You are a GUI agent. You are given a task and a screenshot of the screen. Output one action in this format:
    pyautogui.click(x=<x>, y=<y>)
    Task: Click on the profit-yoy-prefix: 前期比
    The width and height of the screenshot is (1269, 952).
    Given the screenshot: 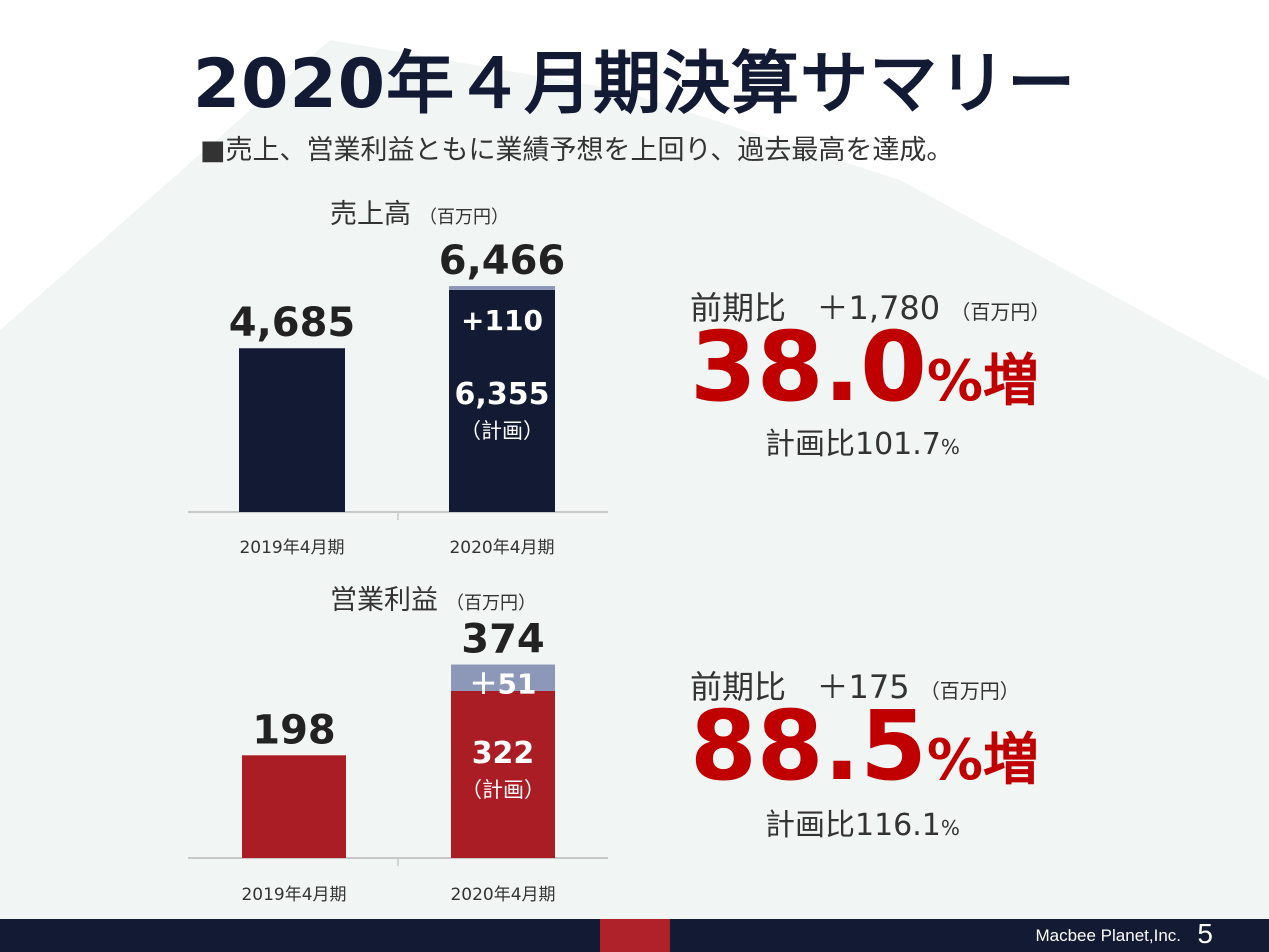 What is the action you would take?
    pyautogui.click(x=738, y=687)
    